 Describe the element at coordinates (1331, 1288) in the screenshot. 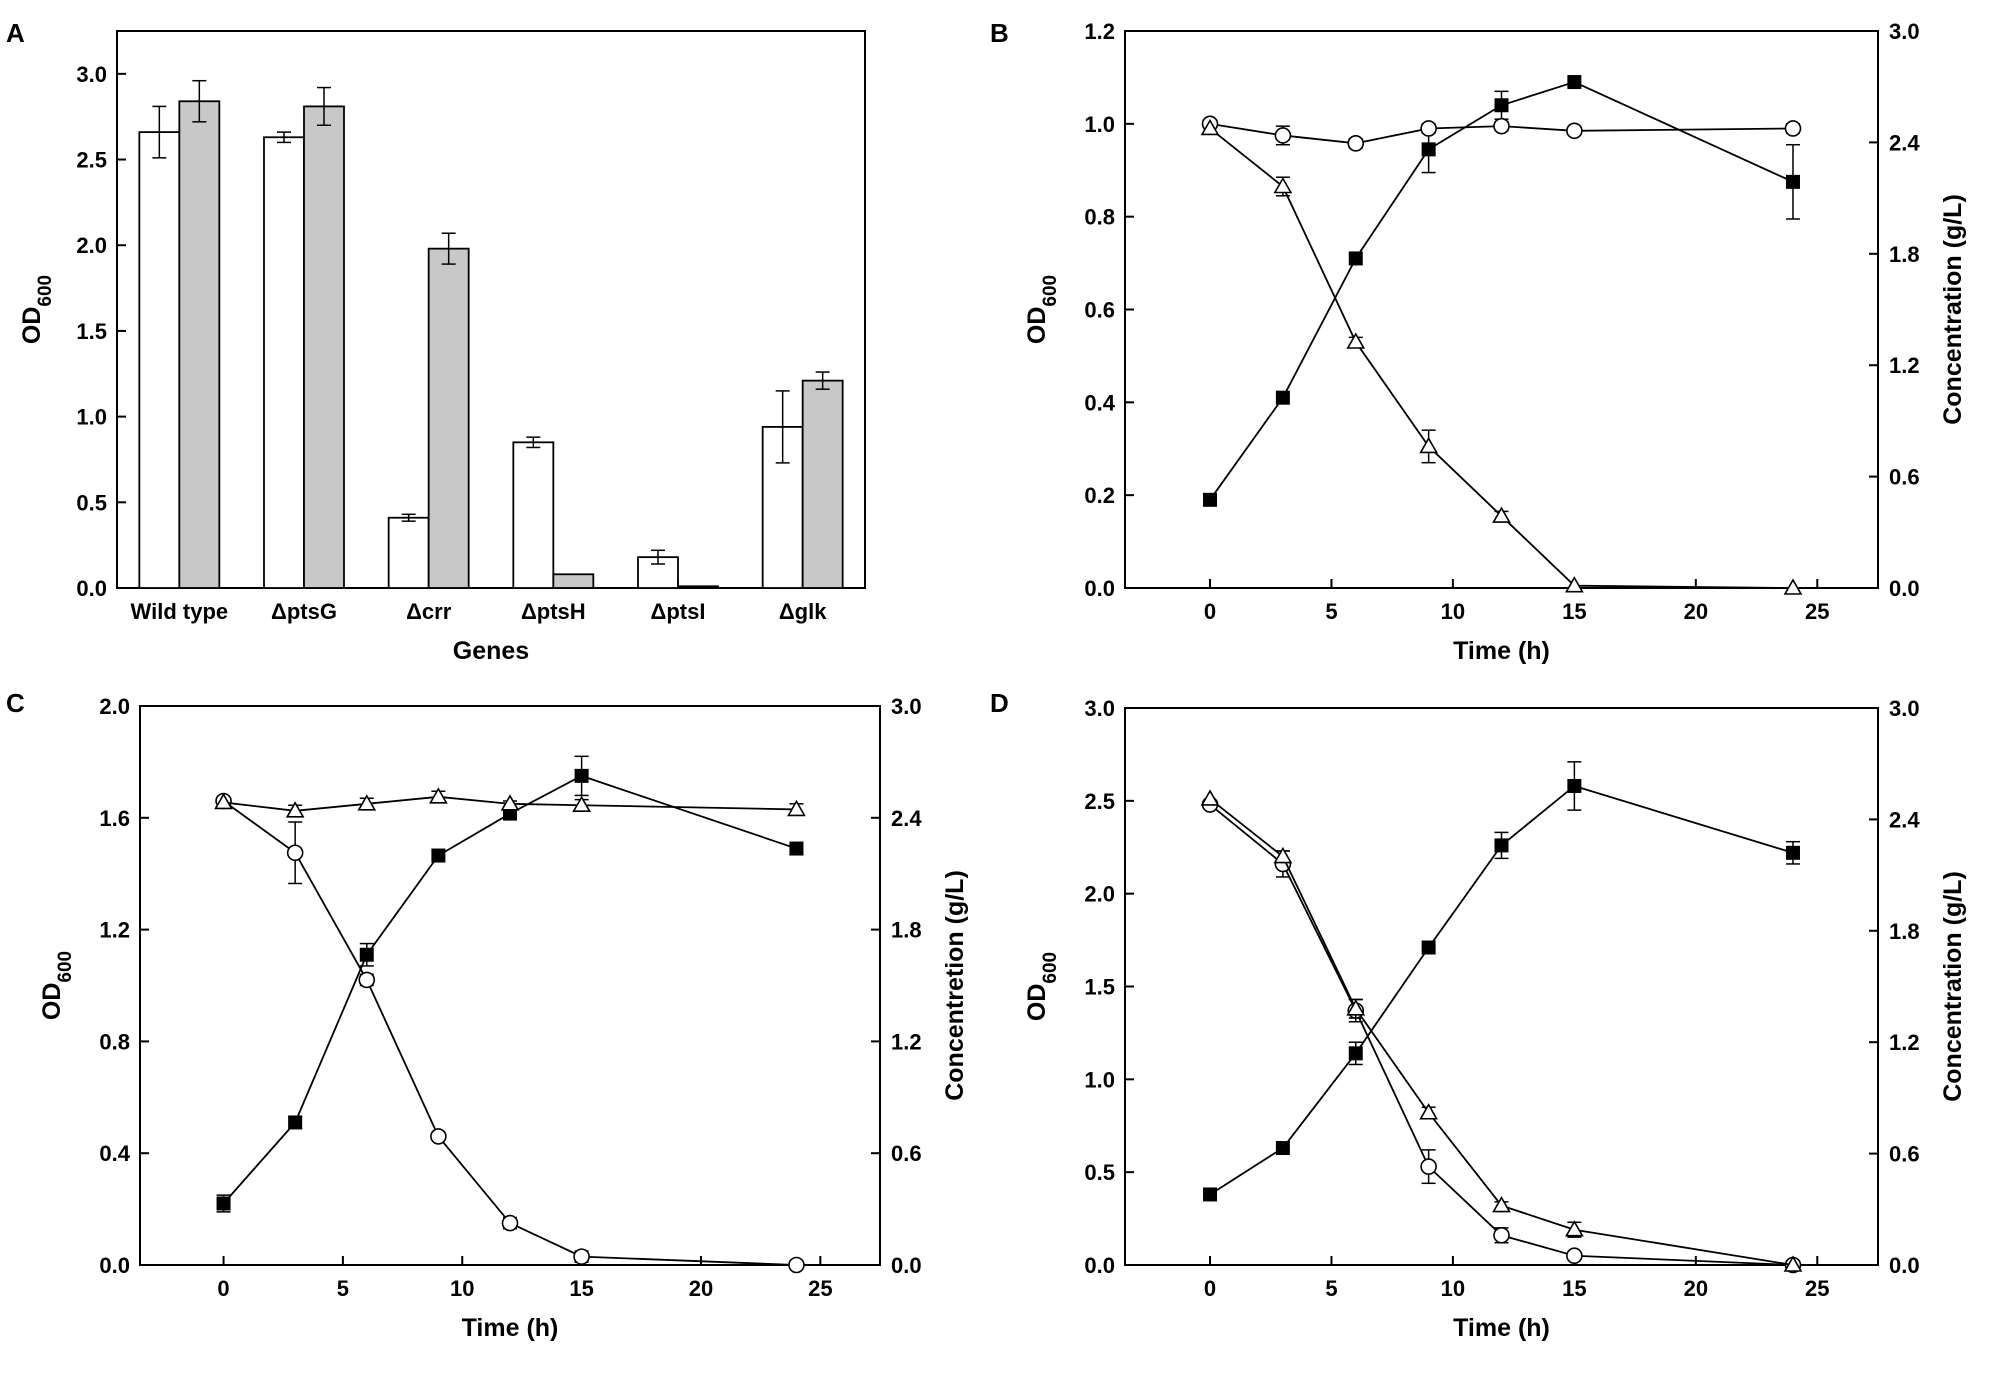

I see `x-tick-label: 5` at that location.